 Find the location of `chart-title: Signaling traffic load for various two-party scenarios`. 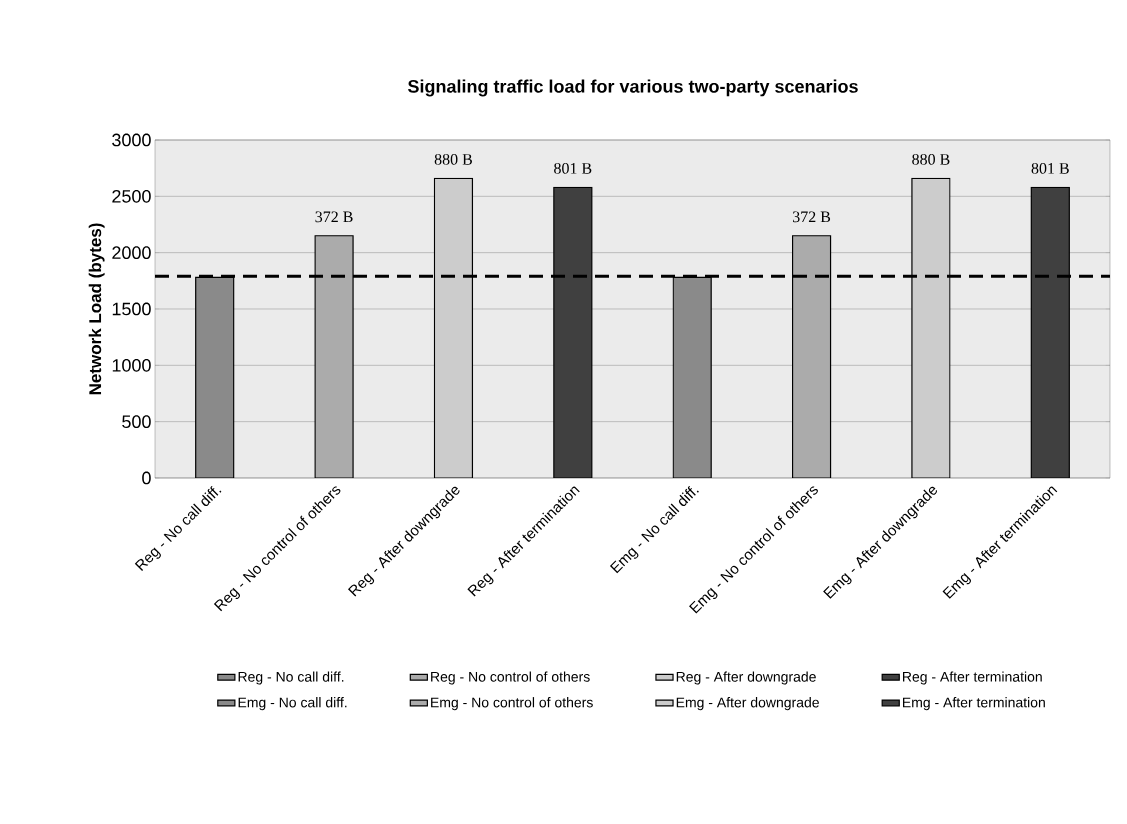

chart-title: Signaling traffic load for various two-party scenarios is located at coordinates (632, 88).